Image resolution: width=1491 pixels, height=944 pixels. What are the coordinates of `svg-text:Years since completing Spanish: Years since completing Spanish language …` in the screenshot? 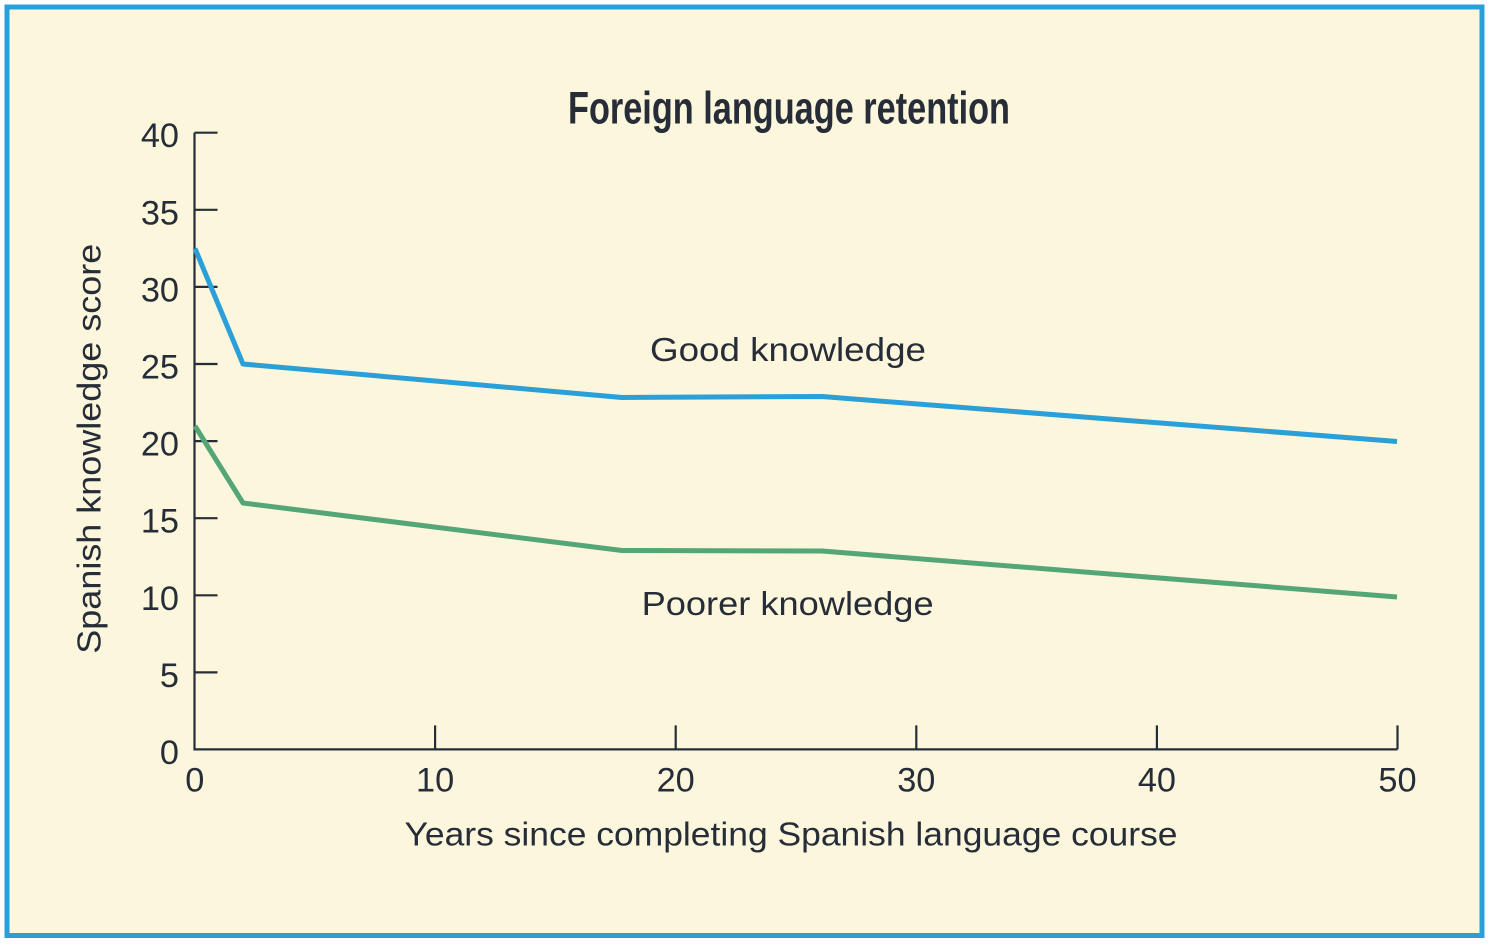 It's located at (791, 834).